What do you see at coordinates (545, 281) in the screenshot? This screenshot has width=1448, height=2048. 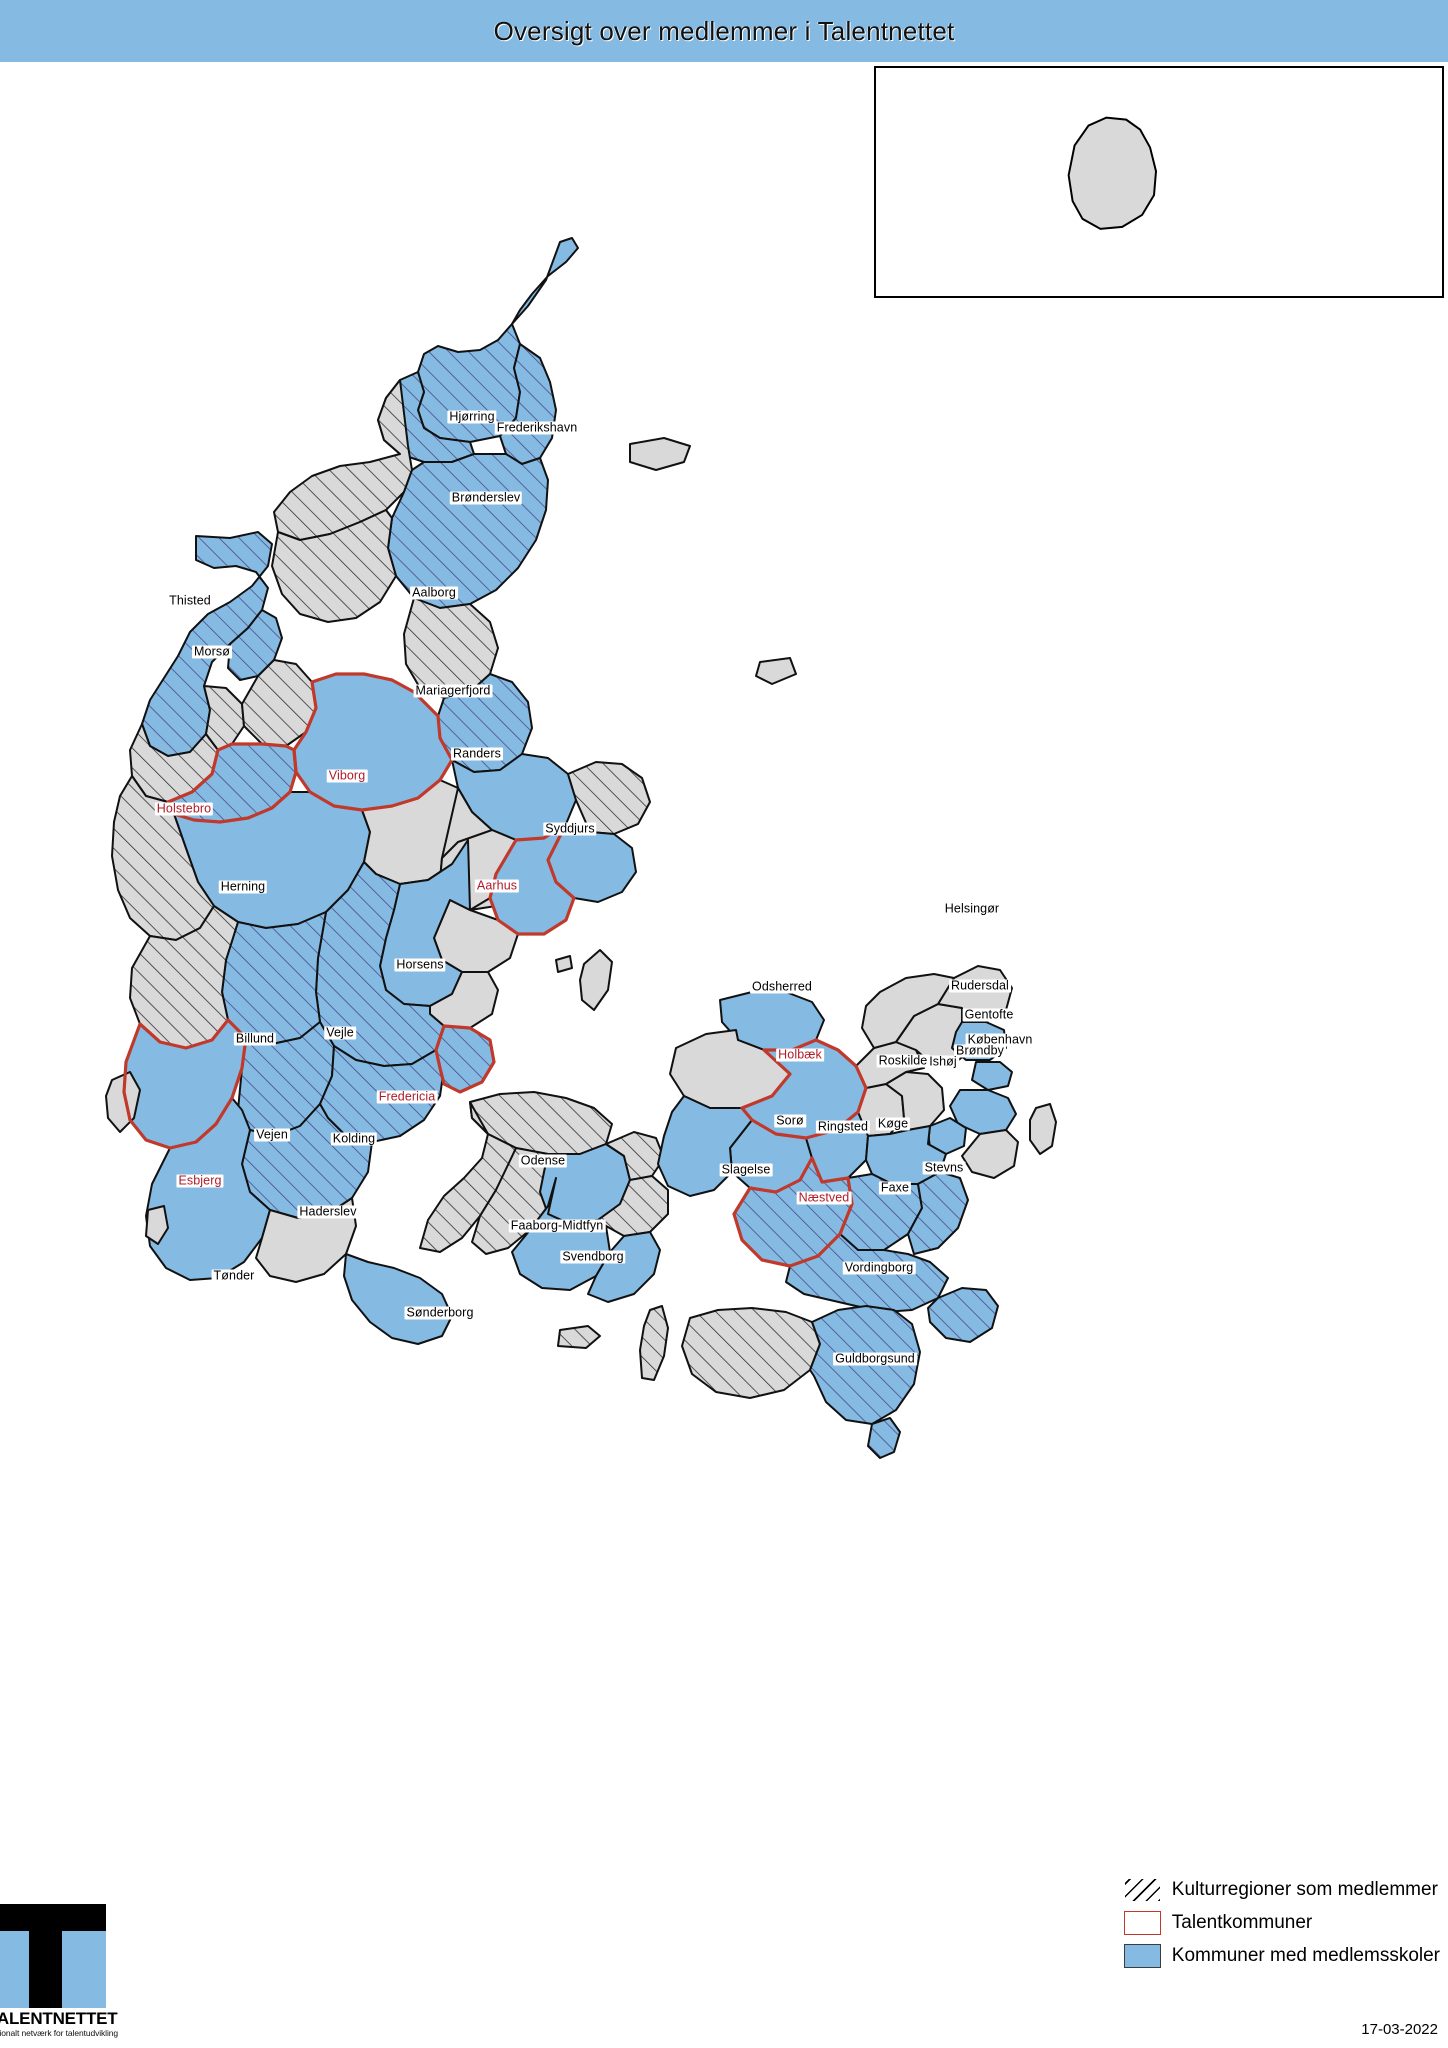 I see `region-skagen` at bounding box center [545, 281].